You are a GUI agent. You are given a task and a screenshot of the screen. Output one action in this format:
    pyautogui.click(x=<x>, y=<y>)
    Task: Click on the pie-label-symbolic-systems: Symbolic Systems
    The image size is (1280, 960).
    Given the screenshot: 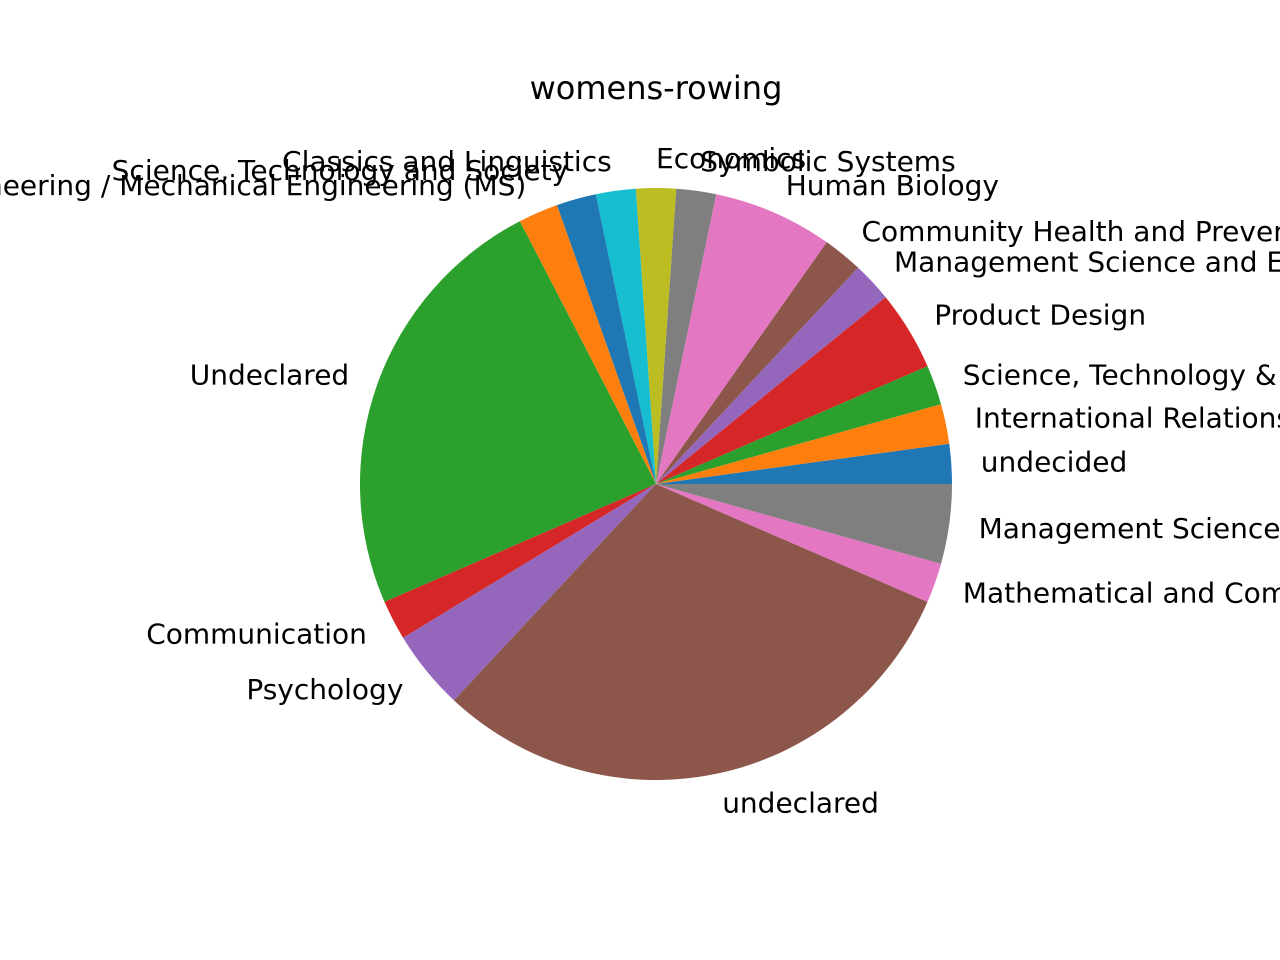 What is the action you would take?
    pyautogui.click(x=827, y=161)
    